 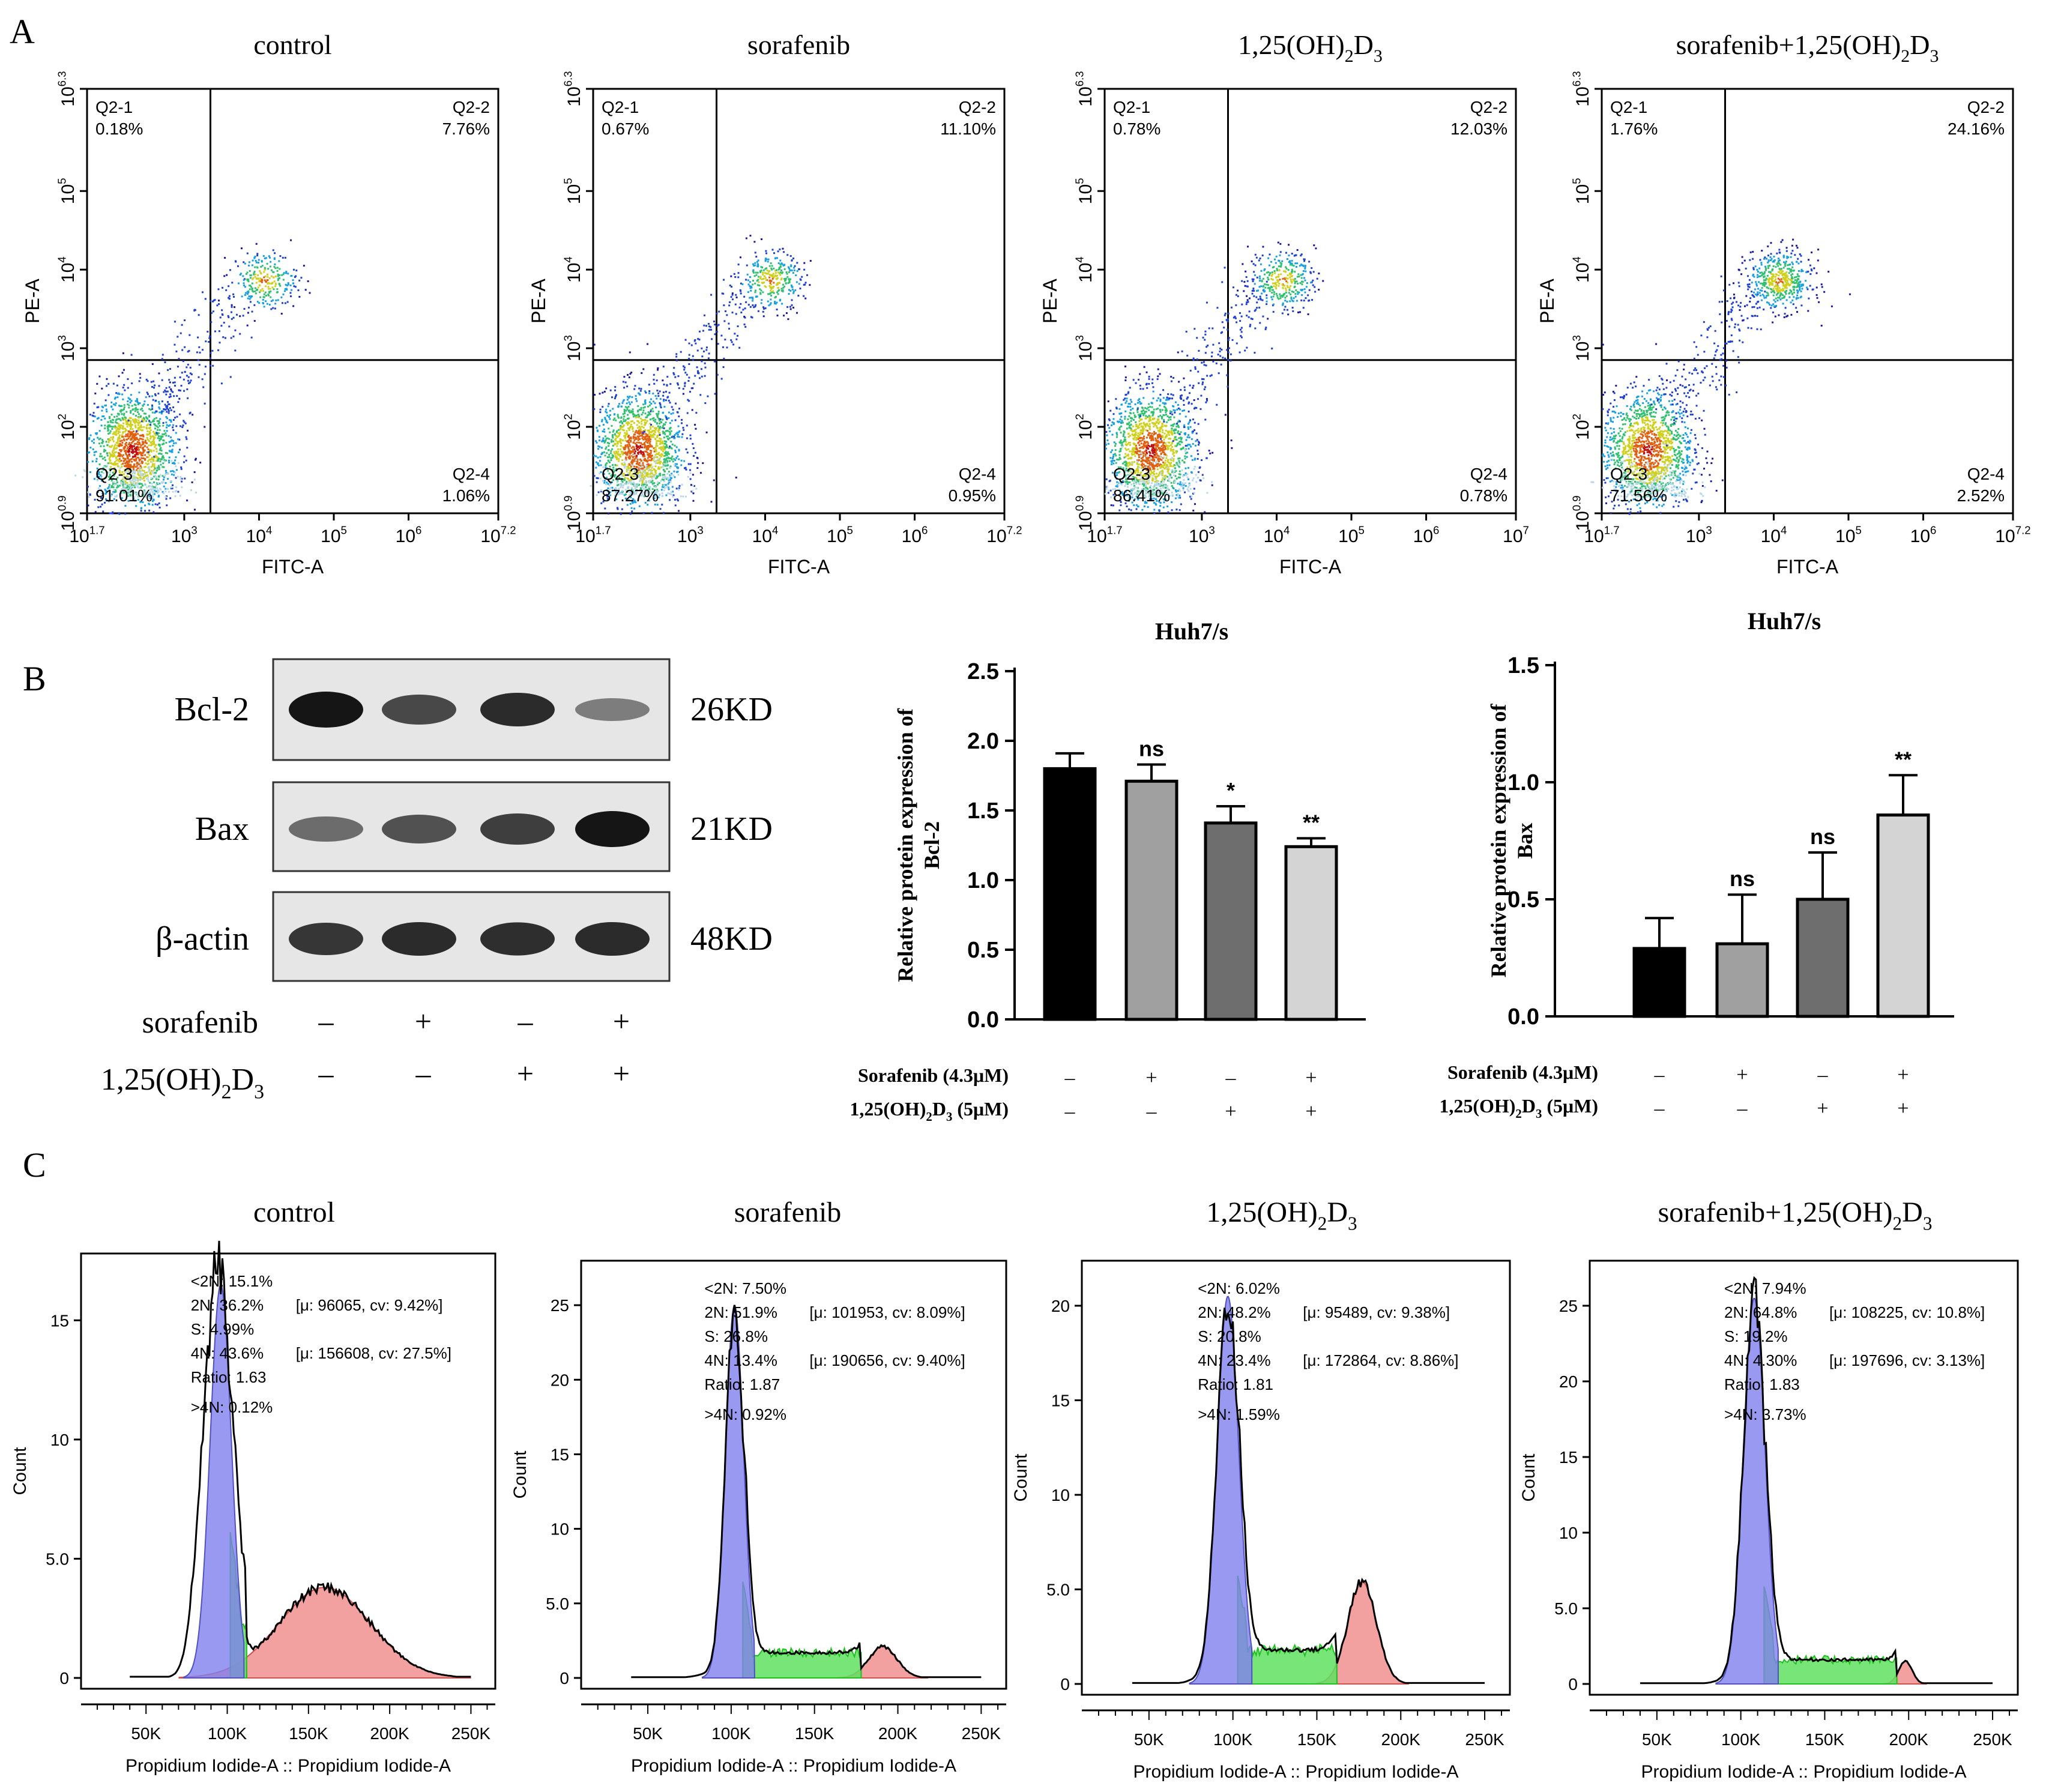 I want to click on text-part: 10, so click(x=406, y=536).